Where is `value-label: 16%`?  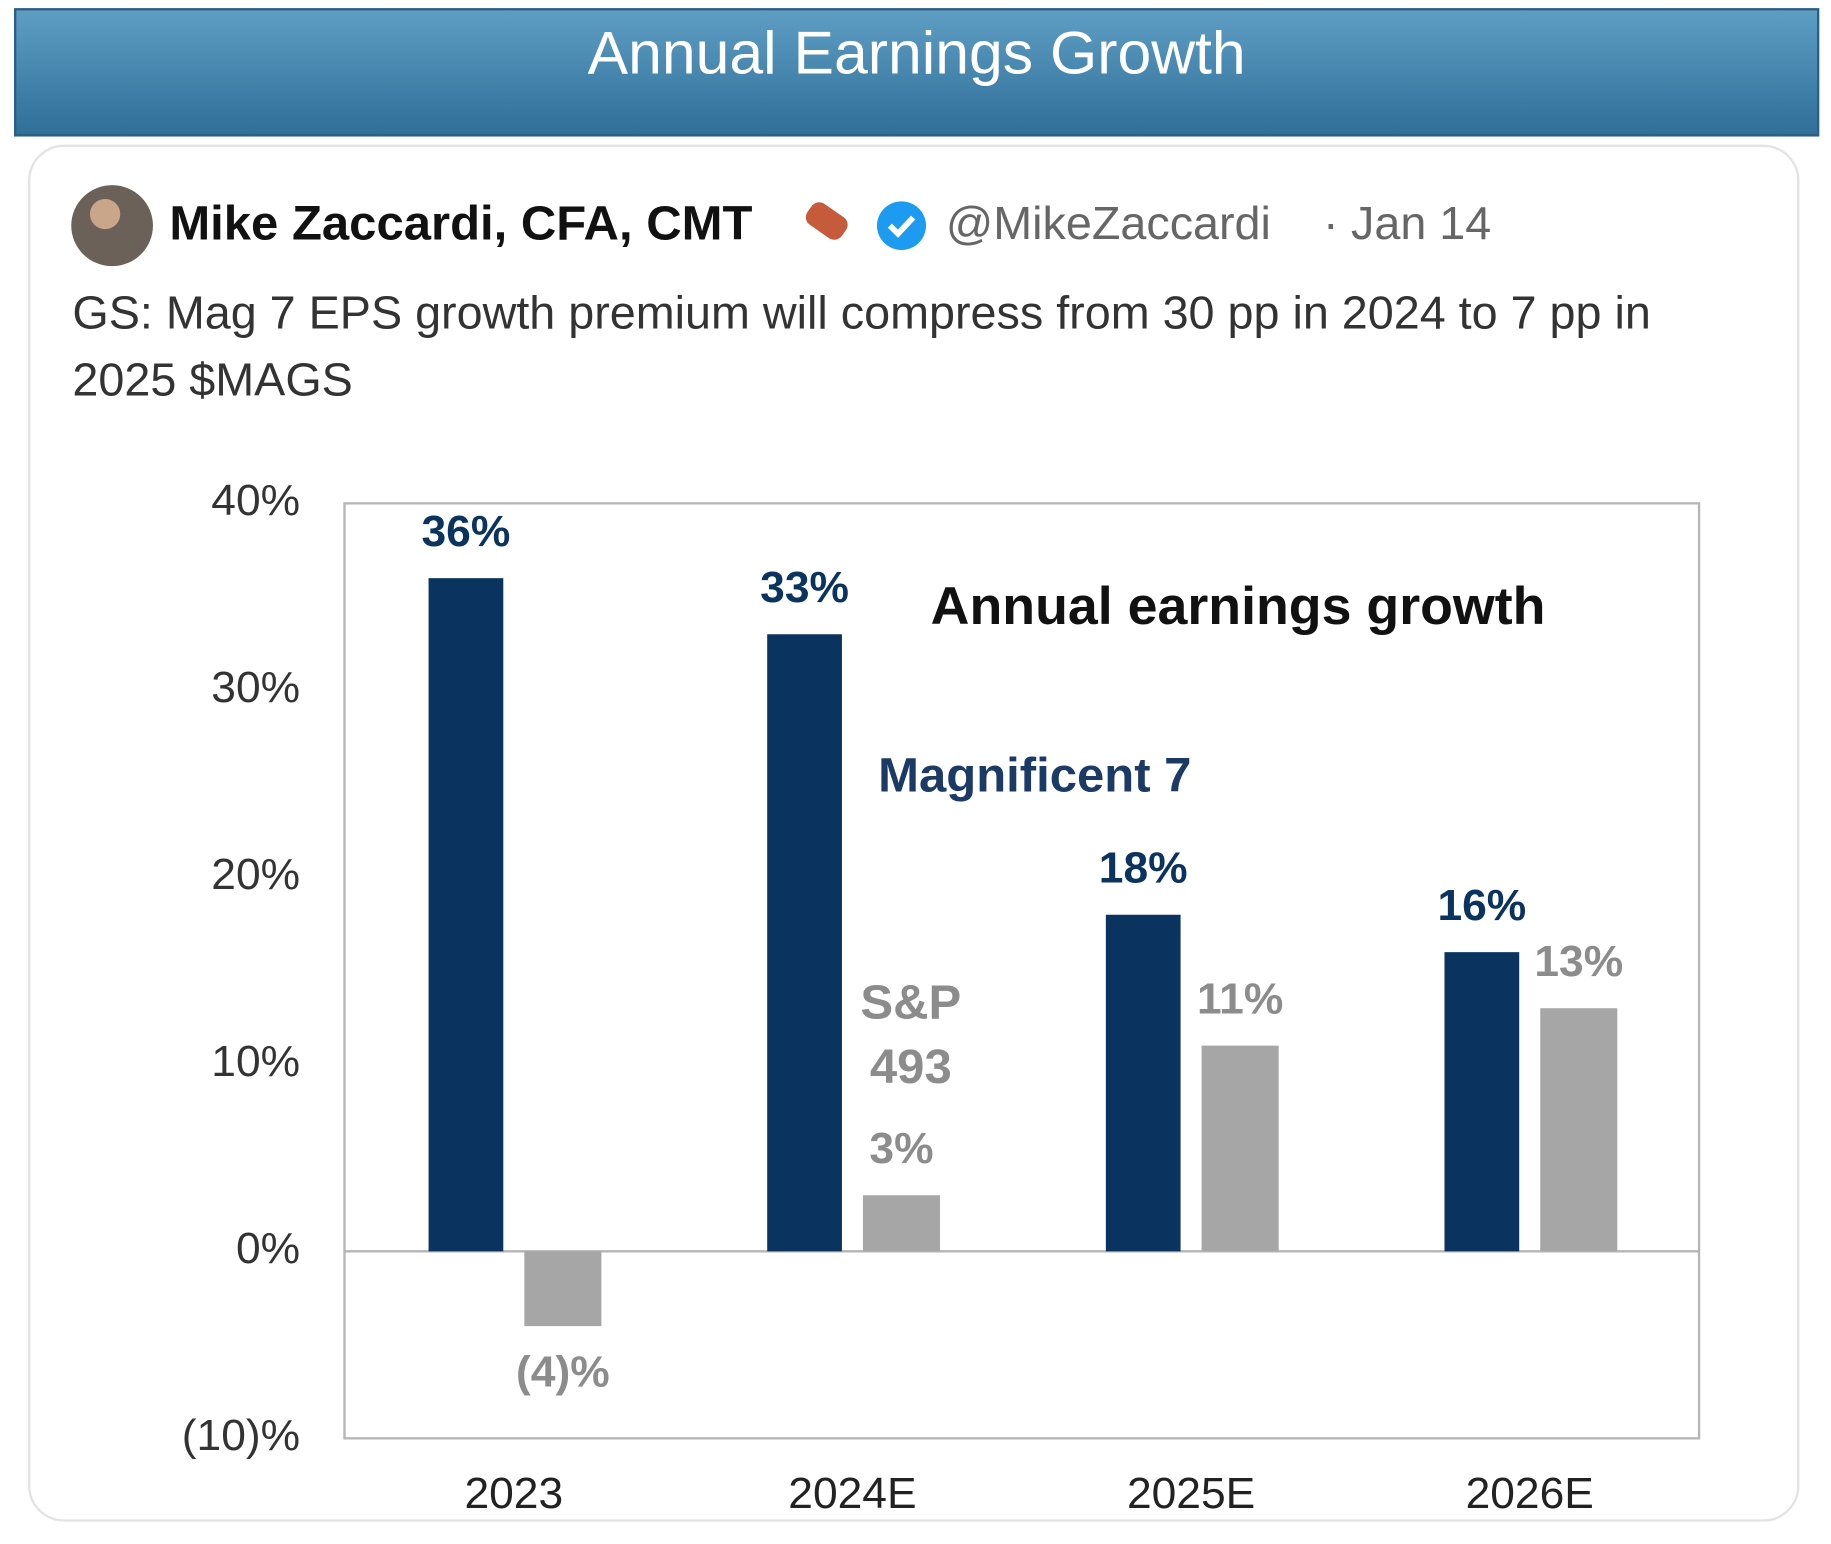 value-label: 16% is located at coordinates (1481, 905).